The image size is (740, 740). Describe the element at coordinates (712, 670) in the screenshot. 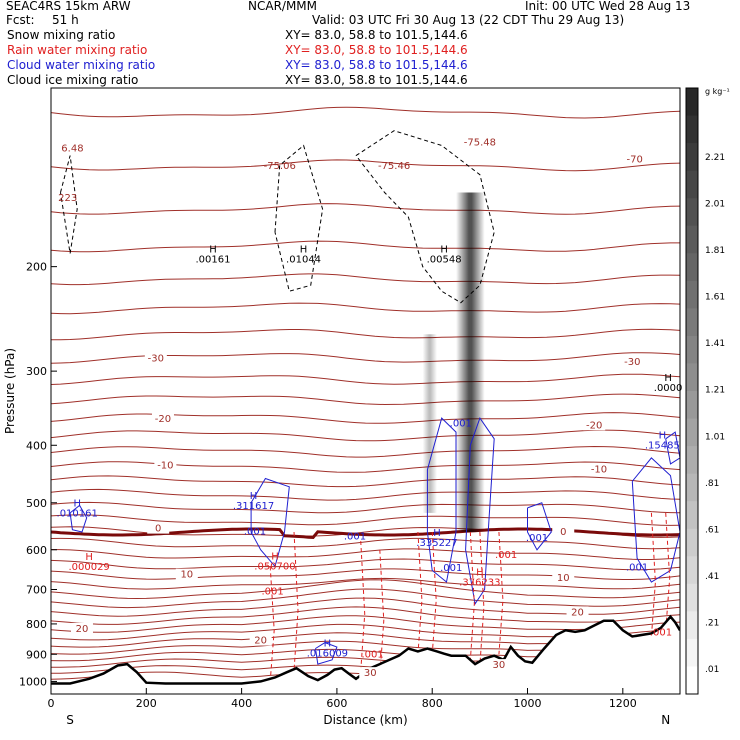

I see `colorbar-tick-label: .01` at that location.